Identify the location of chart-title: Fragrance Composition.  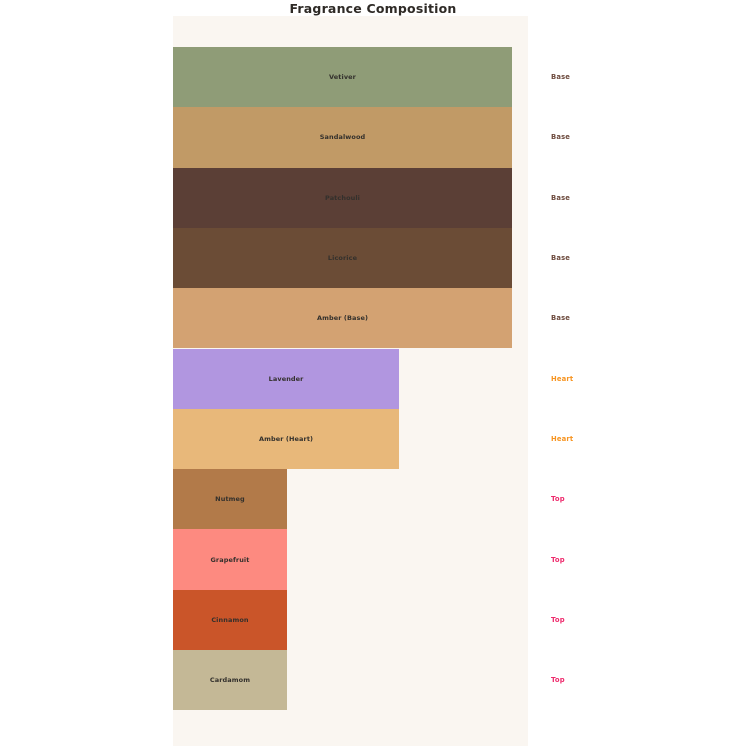
(373, 8).